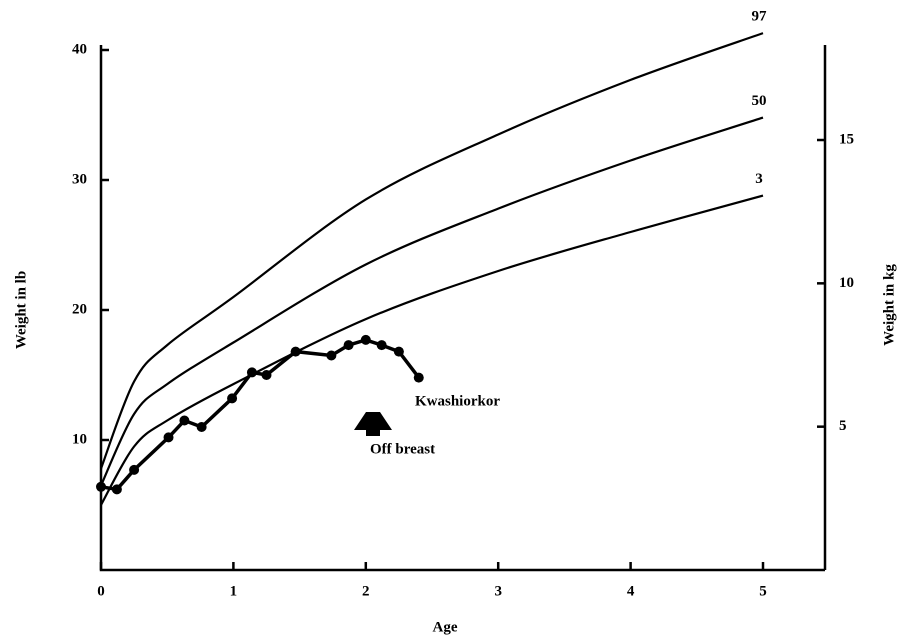 Image resolution: width=905 pixels, height=642 pixels. Describe the element at coordinates (79, 179) in the screenshot. I see `y-tick-label: 30` at that location.